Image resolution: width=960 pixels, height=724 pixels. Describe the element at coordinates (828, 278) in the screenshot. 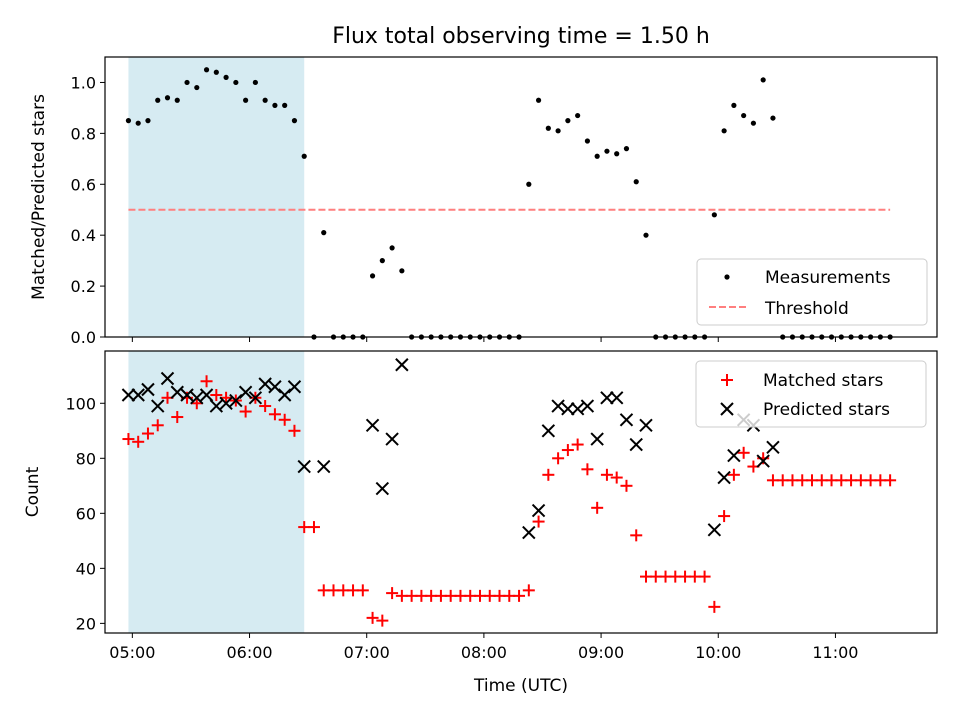

I see `legend-measurements-label: Measurements` at that location.